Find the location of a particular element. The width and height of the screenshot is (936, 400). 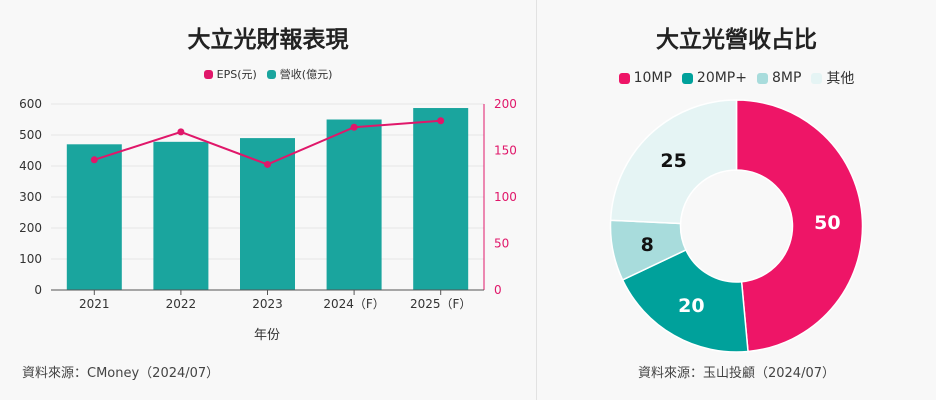

x-tick-label: 2024（F） is located at coordinates (353, 304).